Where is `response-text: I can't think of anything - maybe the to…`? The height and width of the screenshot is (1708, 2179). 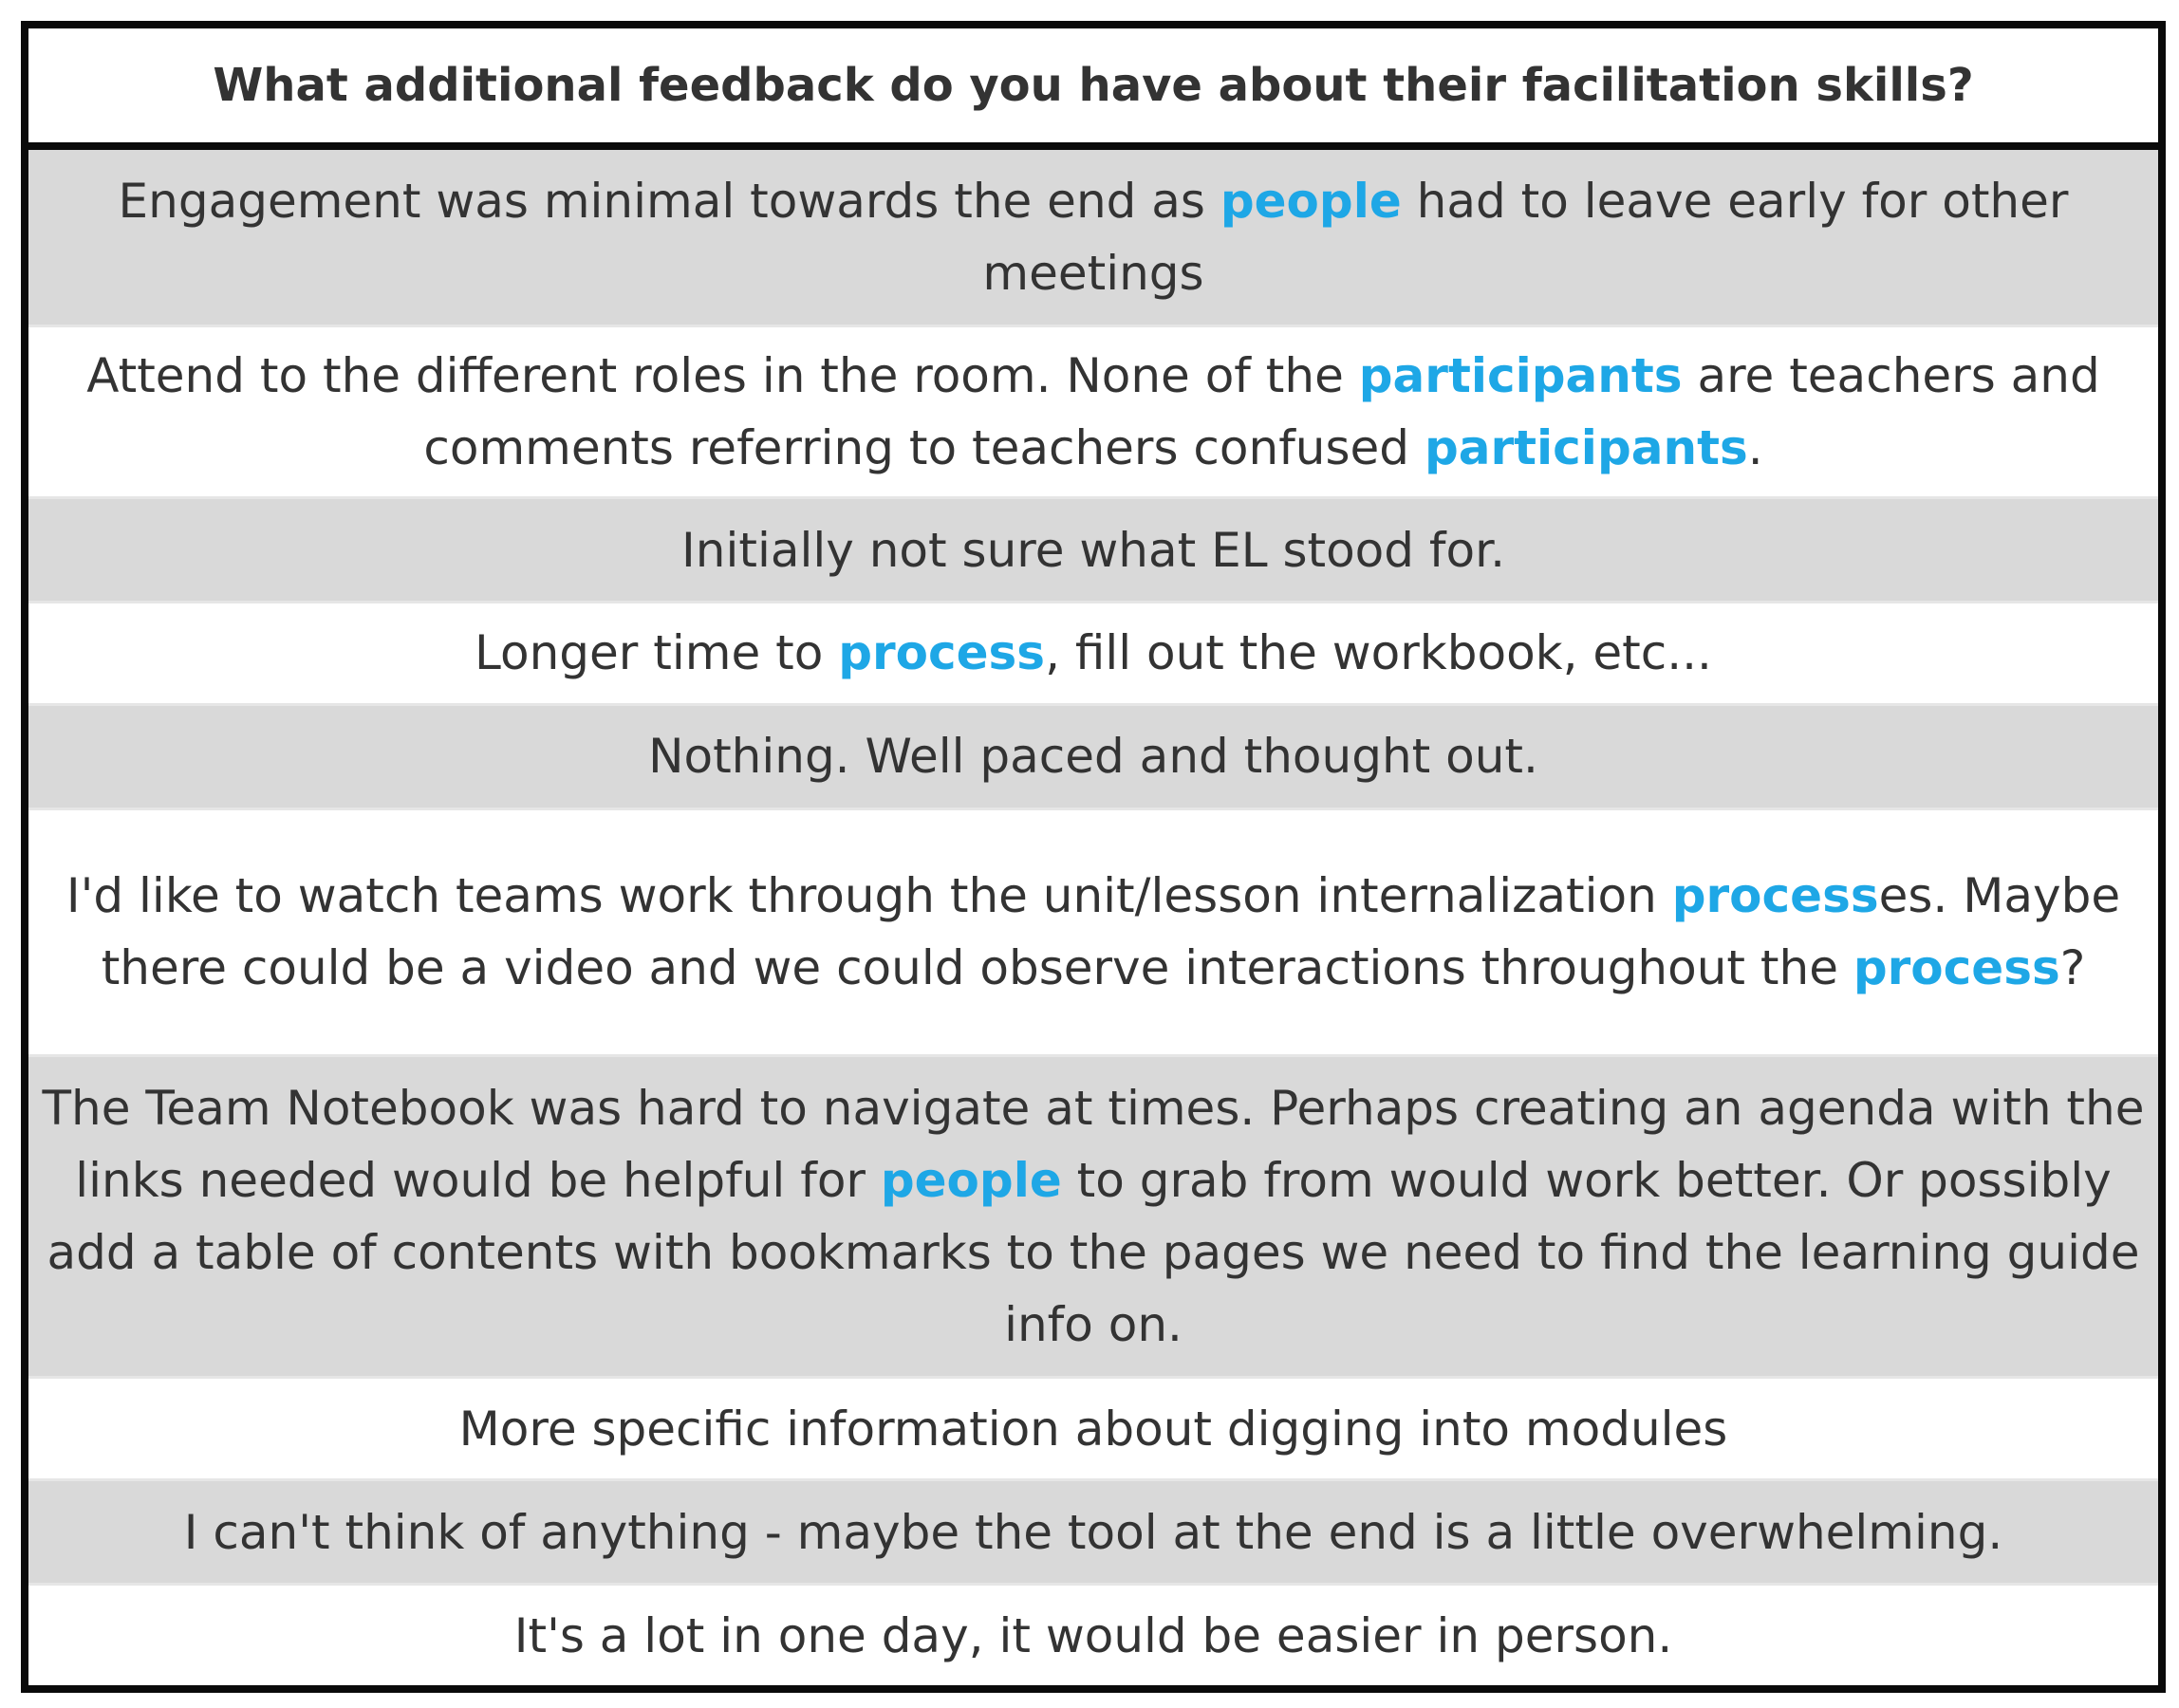
response-text: I can't think of anything - maybe the to… is located at coordinates (1093, 1533).